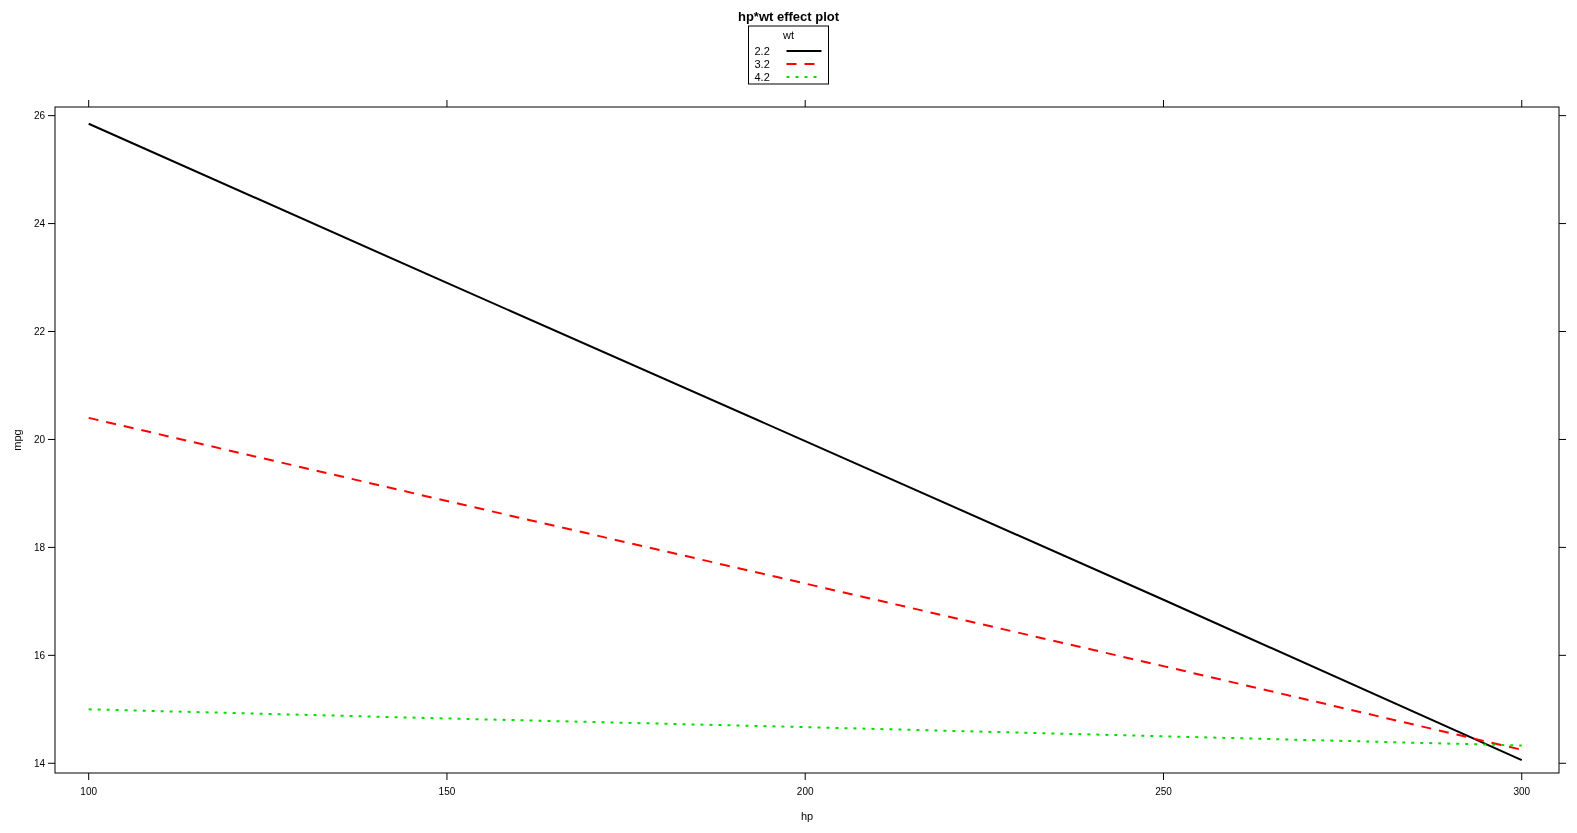  What do you see at coordinates (39, 116) in the screenshot?
I see `y-tick-label: 26` at bounding box center [39, 116].